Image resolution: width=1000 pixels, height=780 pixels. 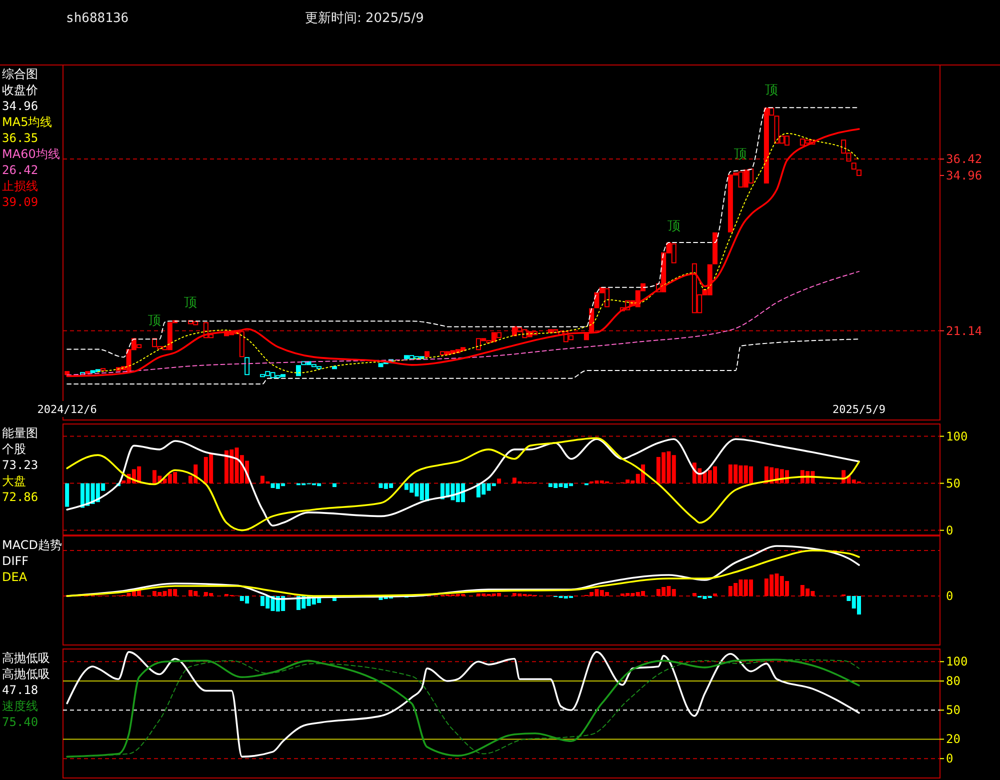 What do you see at coordinates (26, 674) in the screenshot?
I see `text: 高抛低吸` at bounding box center [26, 674].